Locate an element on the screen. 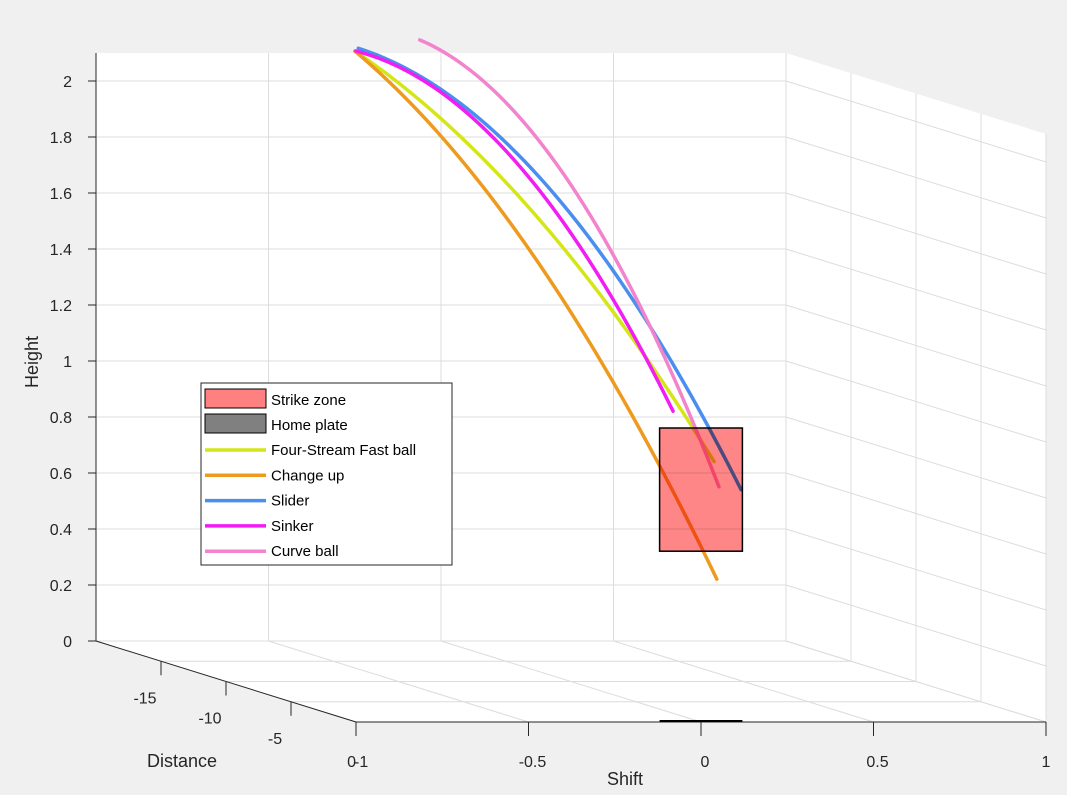 Image resolution: width=1067 pixels, height=795 pixels. height-tick-label: 1 is located at coordinates (67, 362).